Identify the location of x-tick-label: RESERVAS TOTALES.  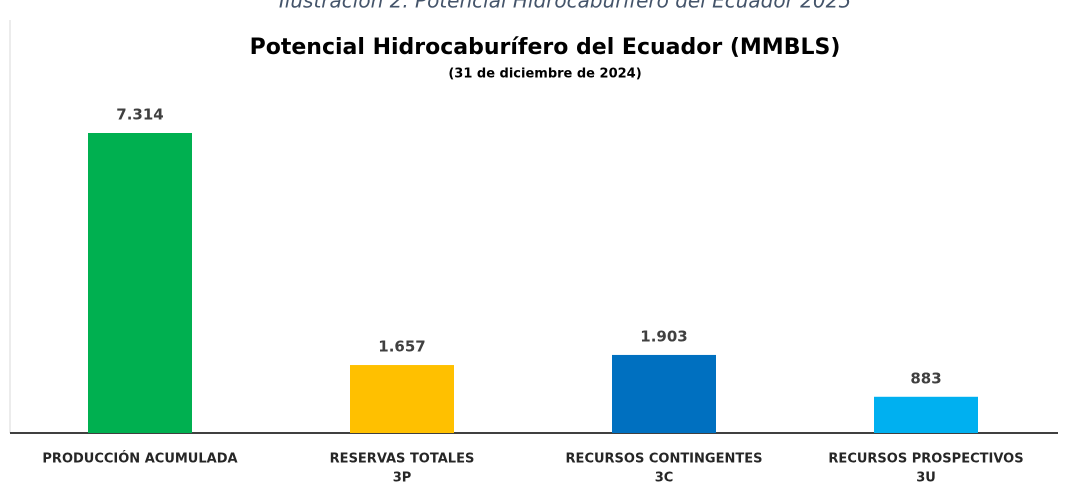
(402, 459).